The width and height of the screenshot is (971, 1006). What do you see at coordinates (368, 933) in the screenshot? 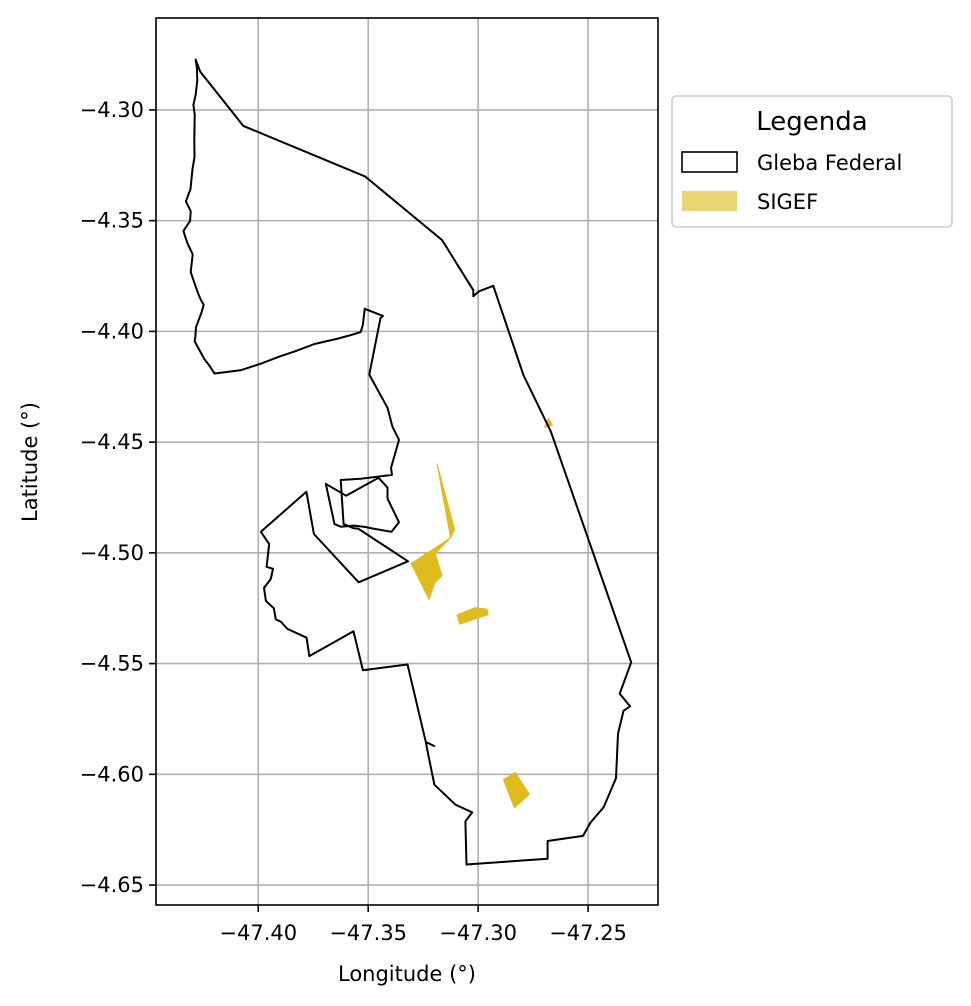
I see `x-tick-label-1: −47.35` at bounding box center [368, 933].